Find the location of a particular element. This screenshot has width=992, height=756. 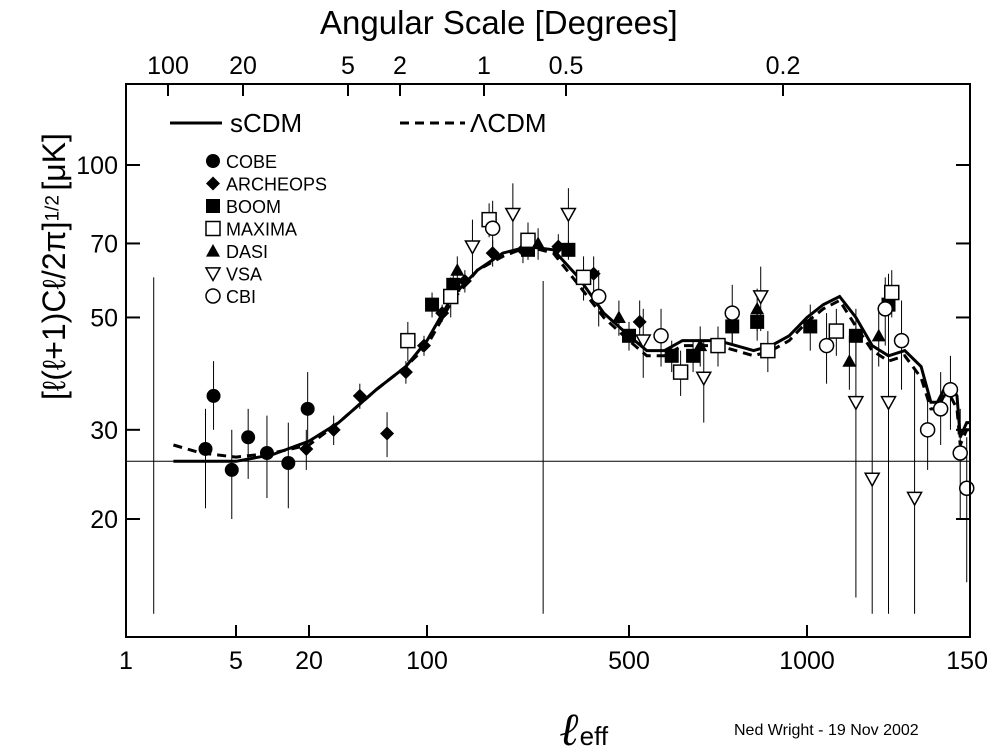

credit-label: Ned Wright - 19 Nov 2002 is located at coordinates (826, 730).